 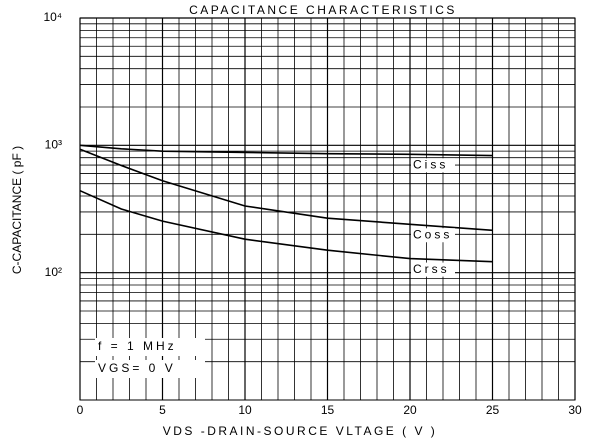 I want to click on y-tick-label: 10³, so click(x=53, y=145).